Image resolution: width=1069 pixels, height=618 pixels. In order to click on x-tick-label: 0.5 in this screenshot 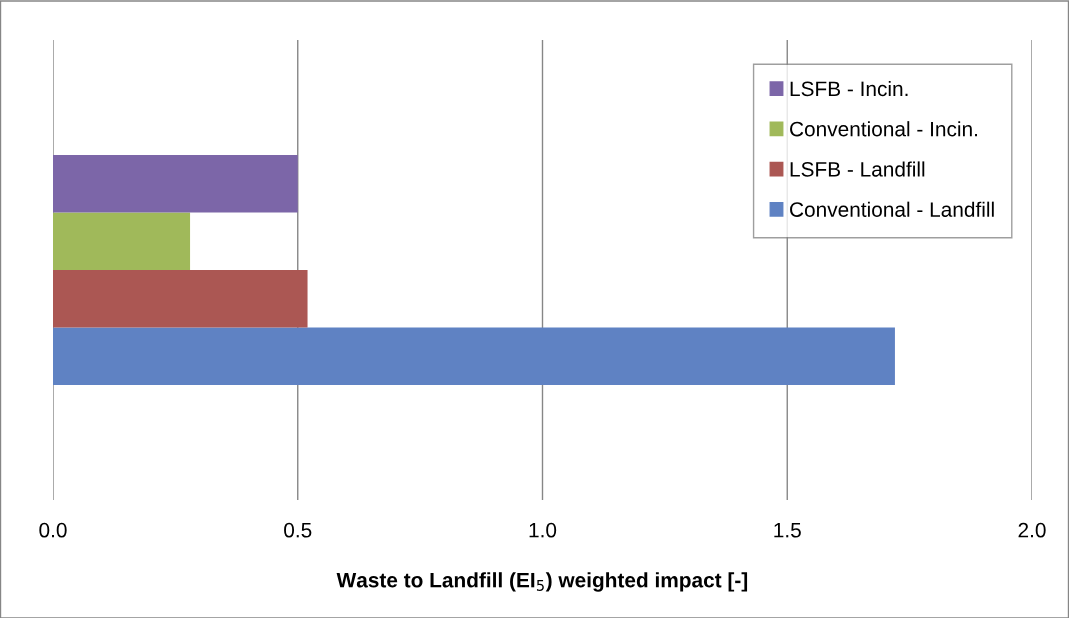, I will do `click(298, 530)`.